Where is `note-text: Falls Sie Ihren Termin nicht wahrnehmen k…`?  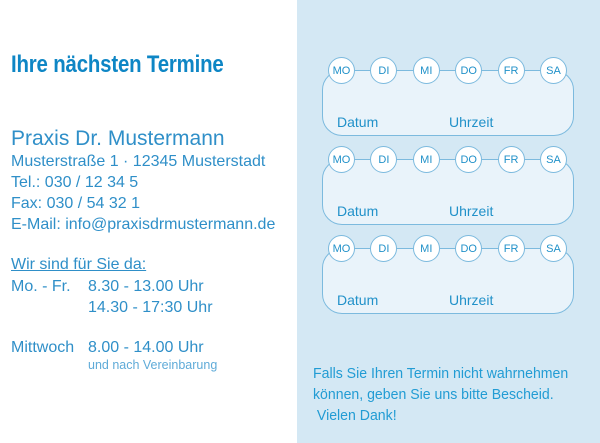
note-text: Falls Sie Ihren Termin nicht wahrnehmen k… is located at coordinates (440, 394).